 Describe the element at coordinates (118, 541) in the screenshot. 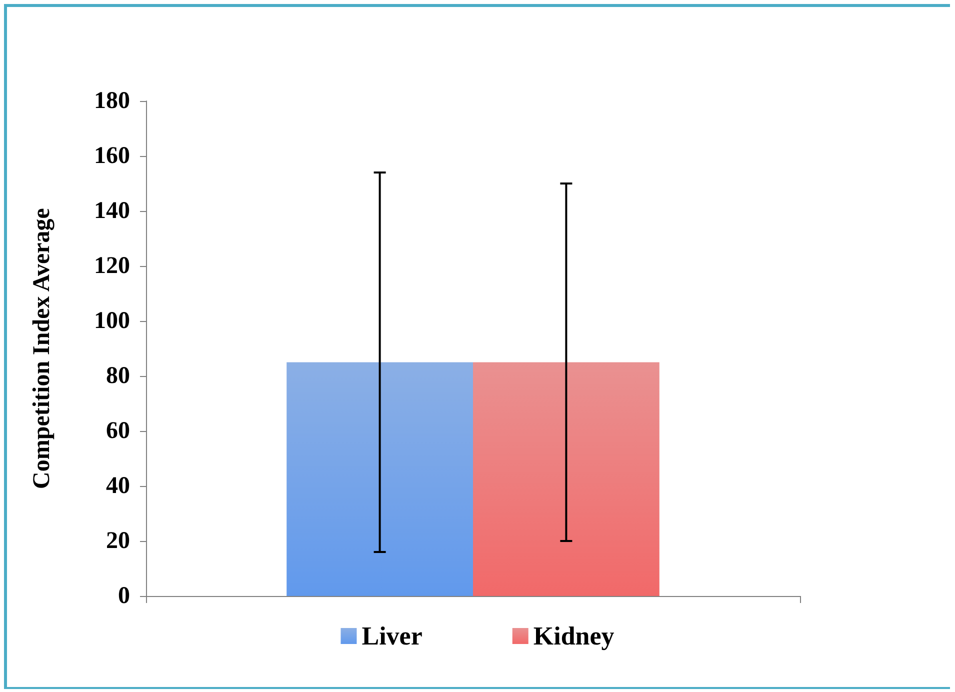

I see `y-tick-label: 20` at that location.